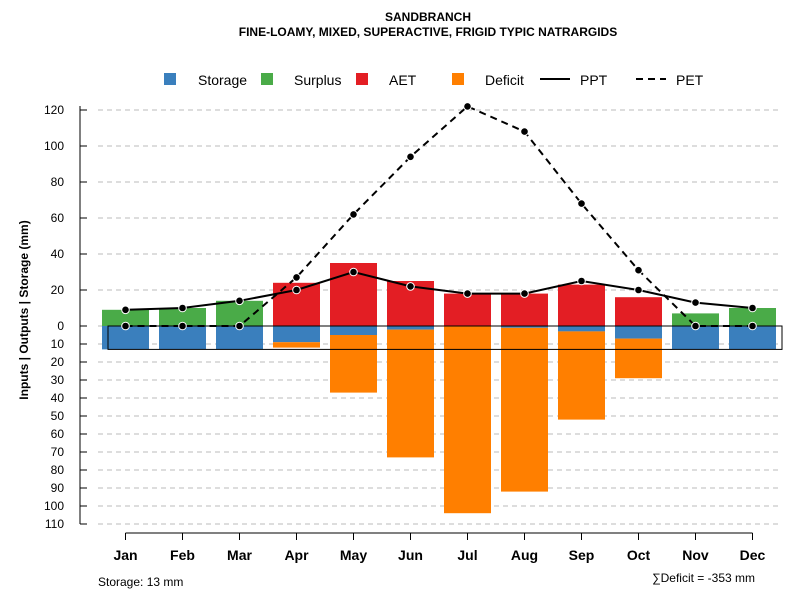  What do you see at coordinates (170, 79) in the screenshot?
I see `legend-swatch-storage` at bounding box center [170, 79].